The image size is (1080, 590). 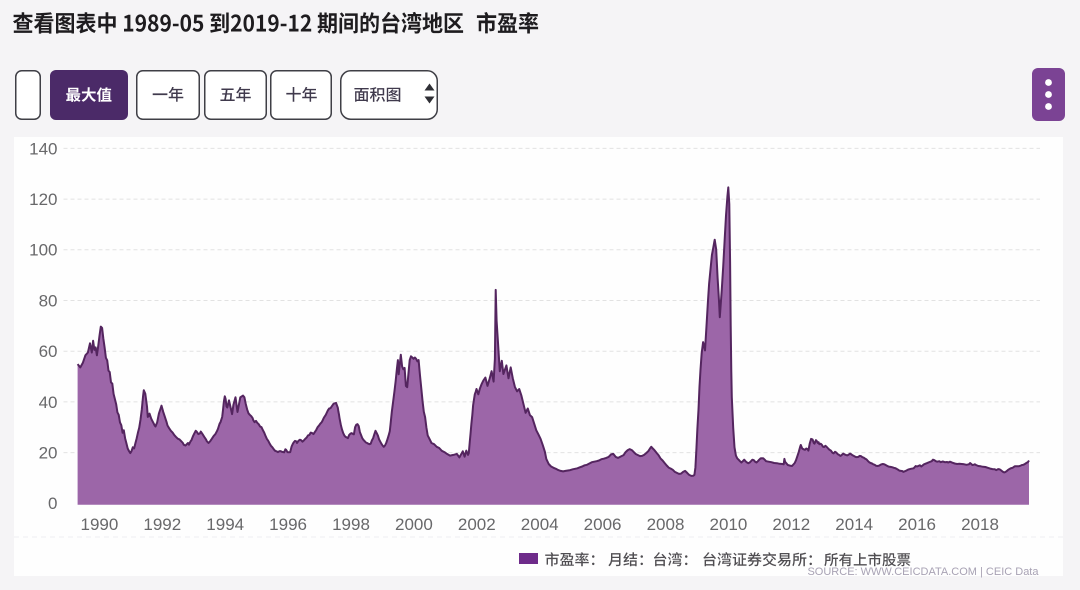 I want to click on svg-text: 1994, so click(x=225, y=524).